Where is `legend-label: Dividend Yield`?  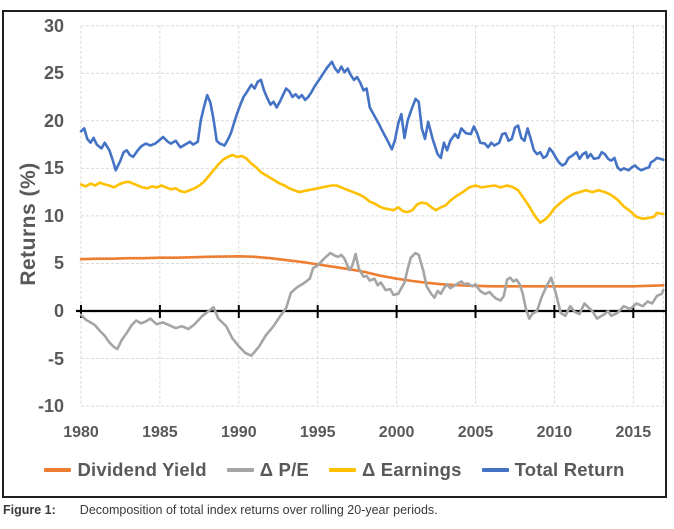 legend-label: Dividend Yield is located at coordinates (142, 469).